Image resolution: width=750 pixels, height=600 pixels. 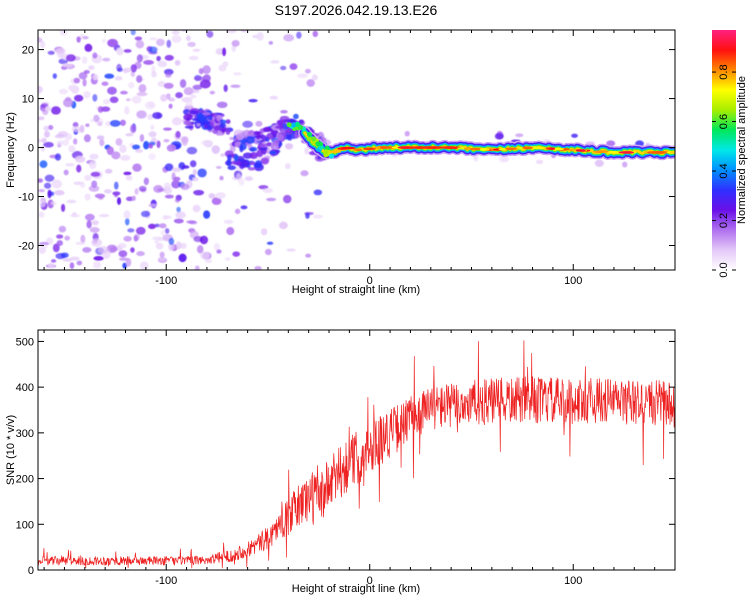 I want to click on colorbar-ticks: 0.0 0.2 0.4 0.6 0.8, so click(x=724, y=171).